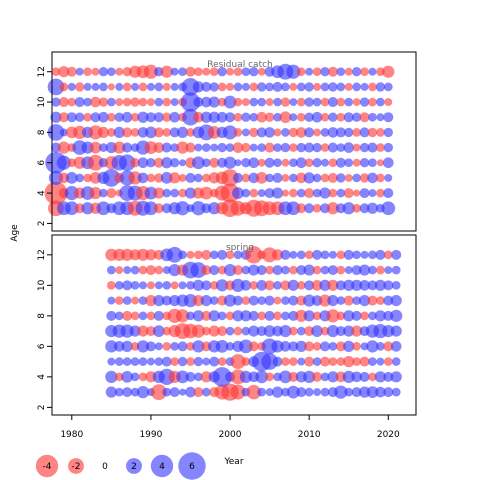 This screenshot has height=480, width=480. I want to click on y-tick-label: 2, so click(42, 408).